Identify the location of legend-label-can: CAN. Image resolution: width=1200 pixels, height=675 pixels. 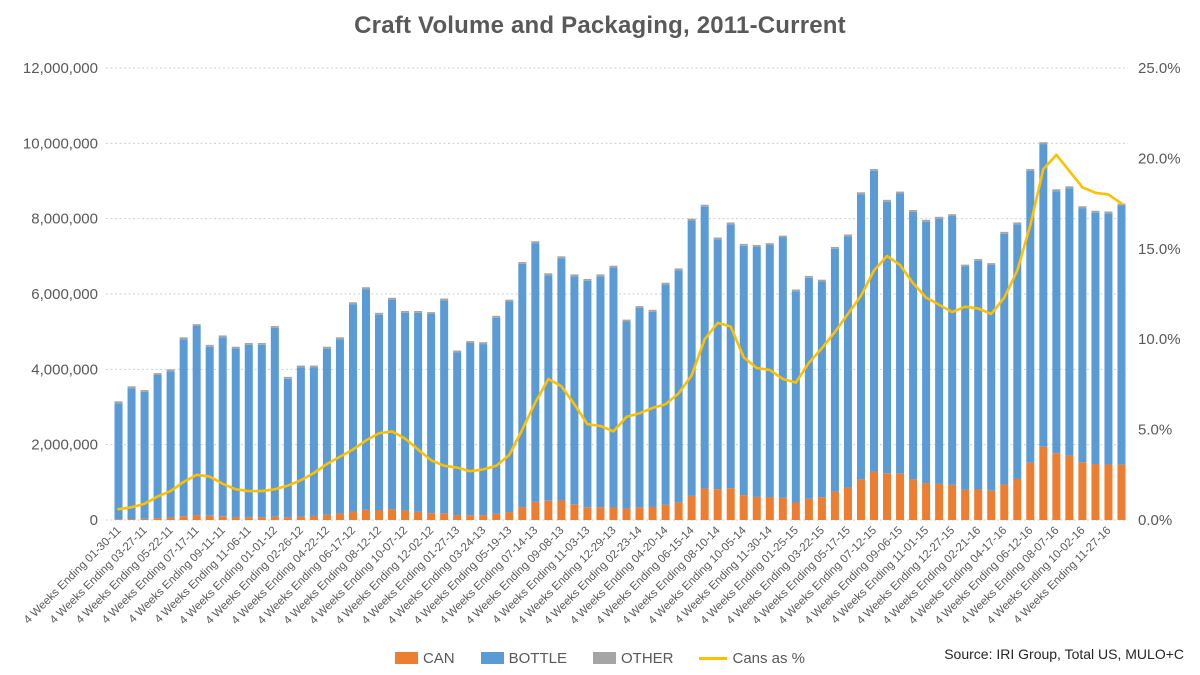
(438, 658).